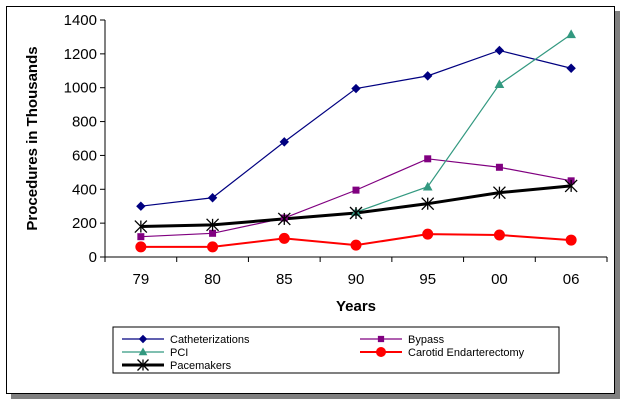 This screenshot has height=406, width=627. I want to click on legend-label: Catheterizations, so click(210, 340).